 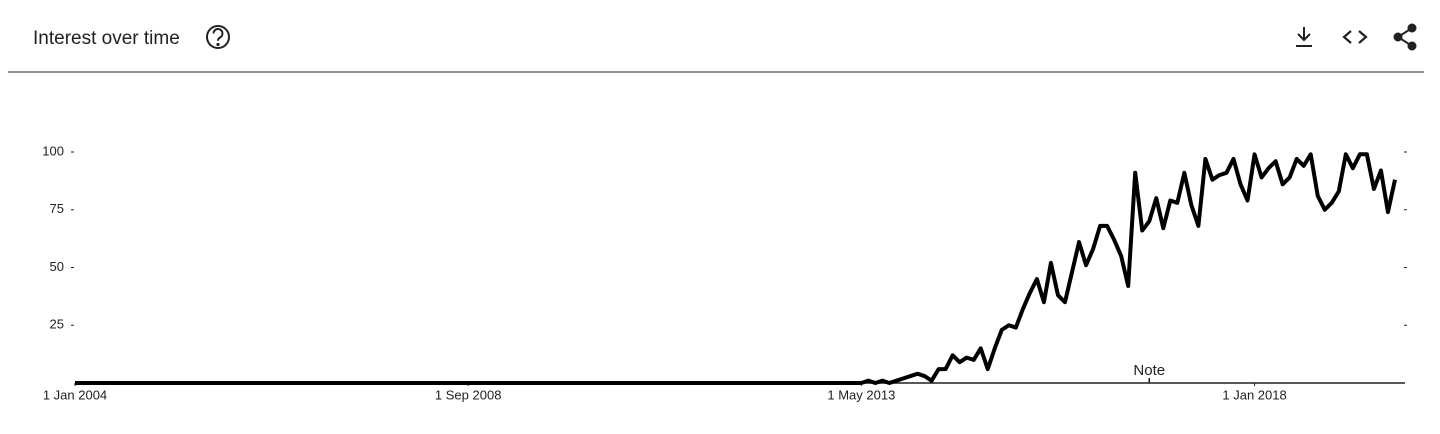 I want to click on embed-icon, so click(x=1355, y=37).